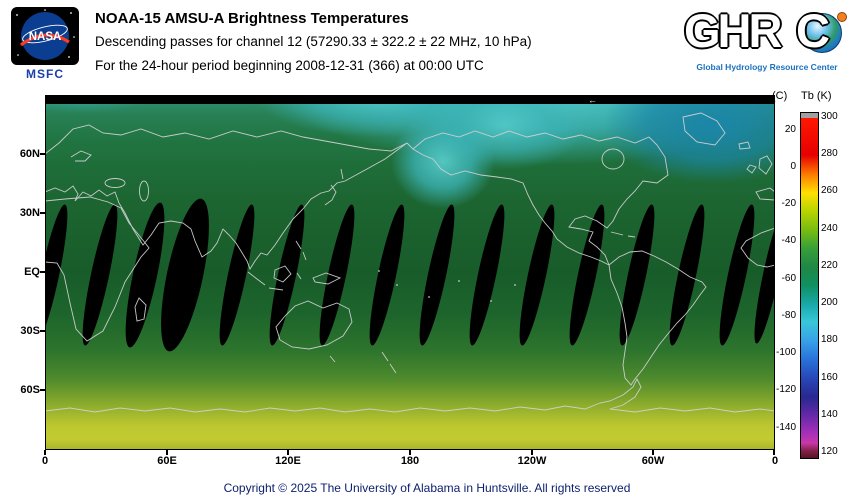 The image size is (854, 502). I want to click on ghrc-globe-icon, so click(822, 33).